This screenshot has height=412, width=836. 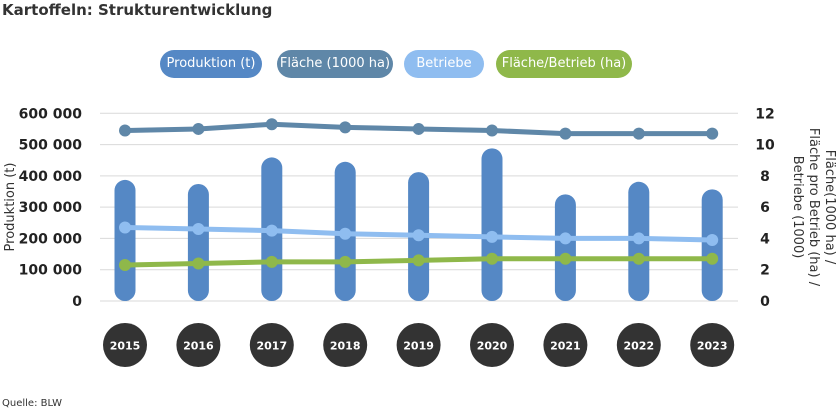 What do you see at coordinates (765, 177) in the screenshot?
I see `y-right-tick-label: 8` at bounding box center [765, 177].